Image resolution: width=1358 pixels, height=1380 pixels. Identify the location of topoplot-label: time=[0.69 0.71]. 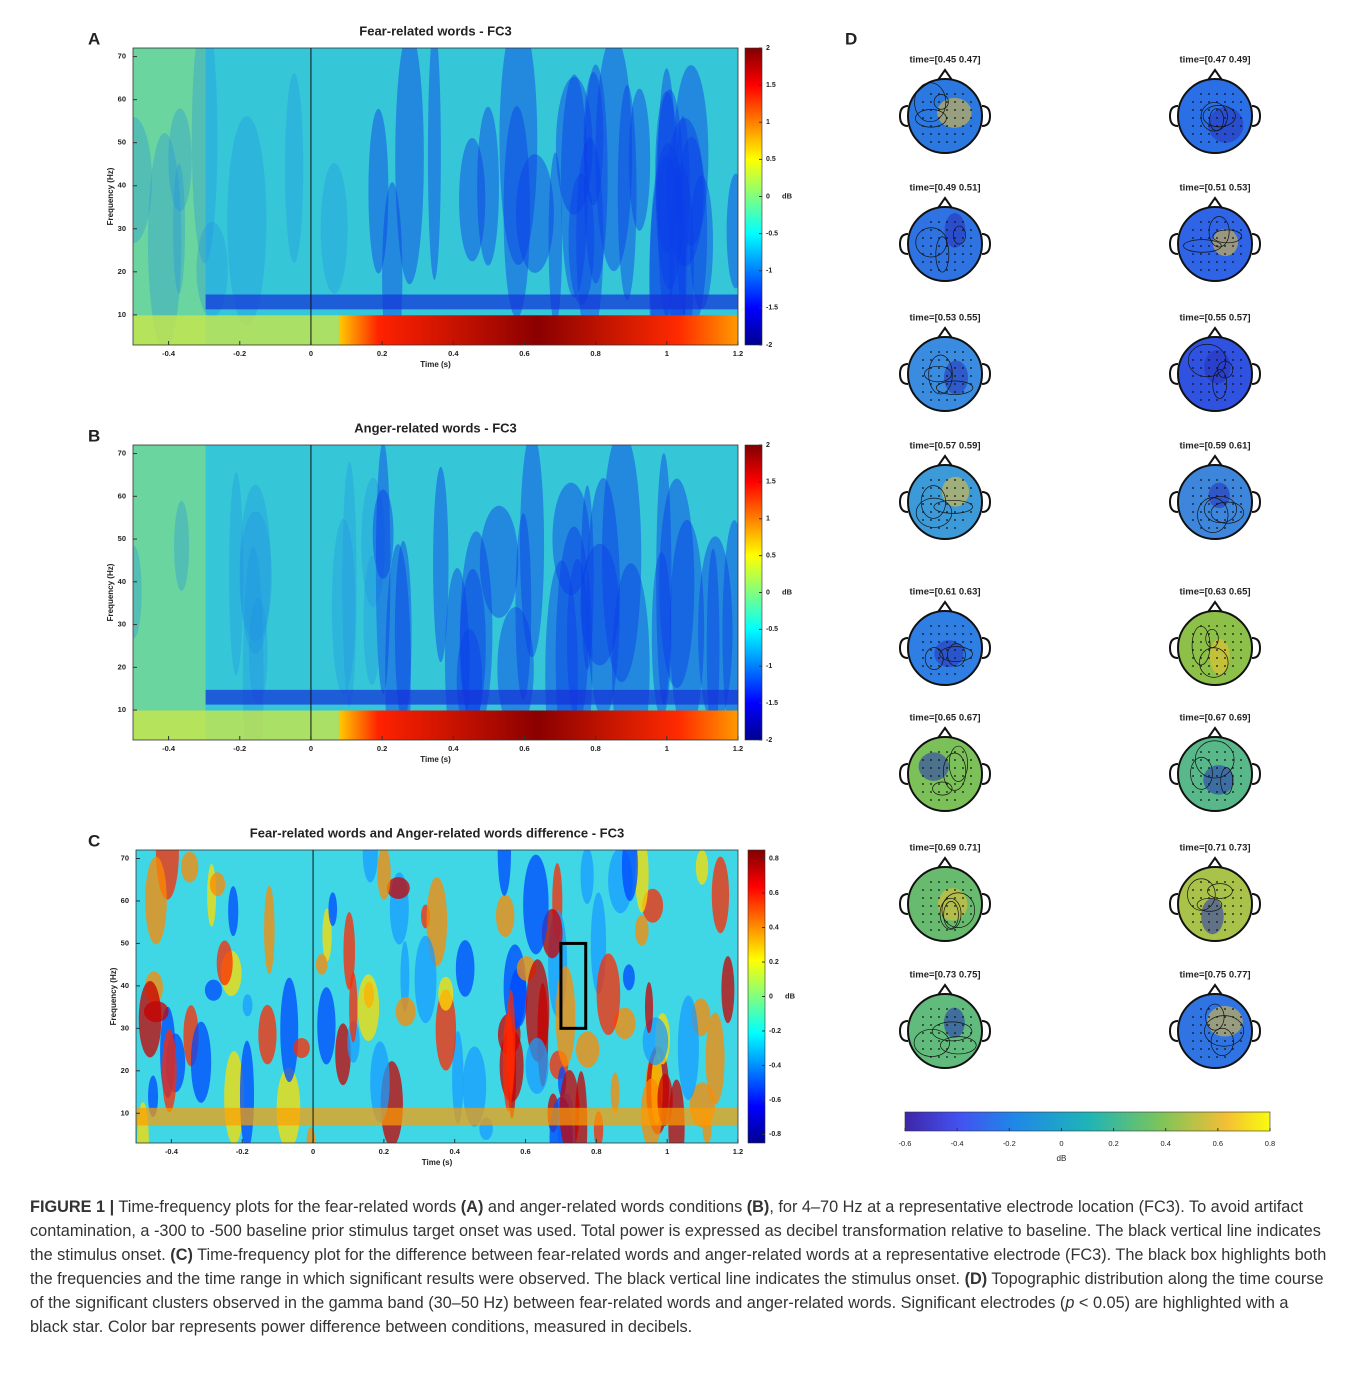
(944, 848).